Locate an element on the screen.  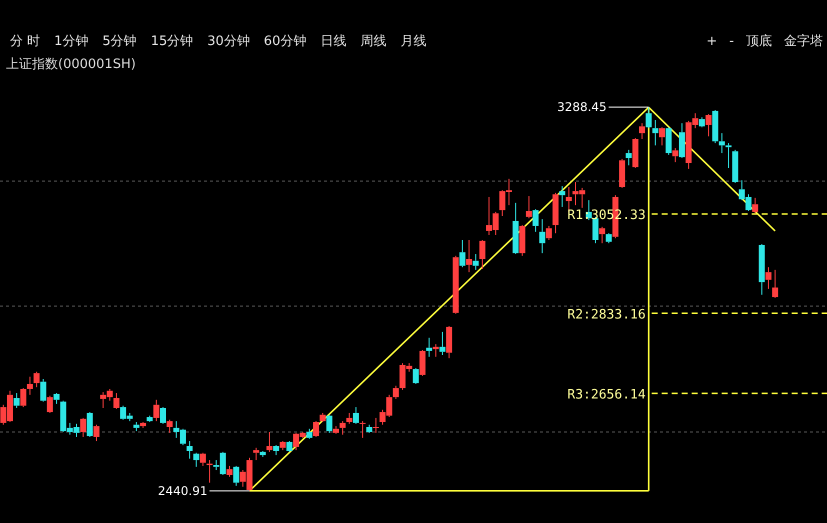
text: 上证指数(000001SH) is located at coordinates (71, 64).